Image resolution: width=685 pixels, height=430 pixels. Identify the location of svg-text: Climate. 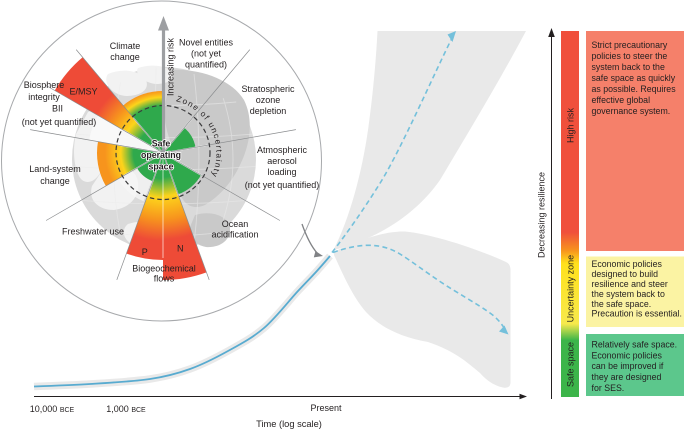
(125, 46).